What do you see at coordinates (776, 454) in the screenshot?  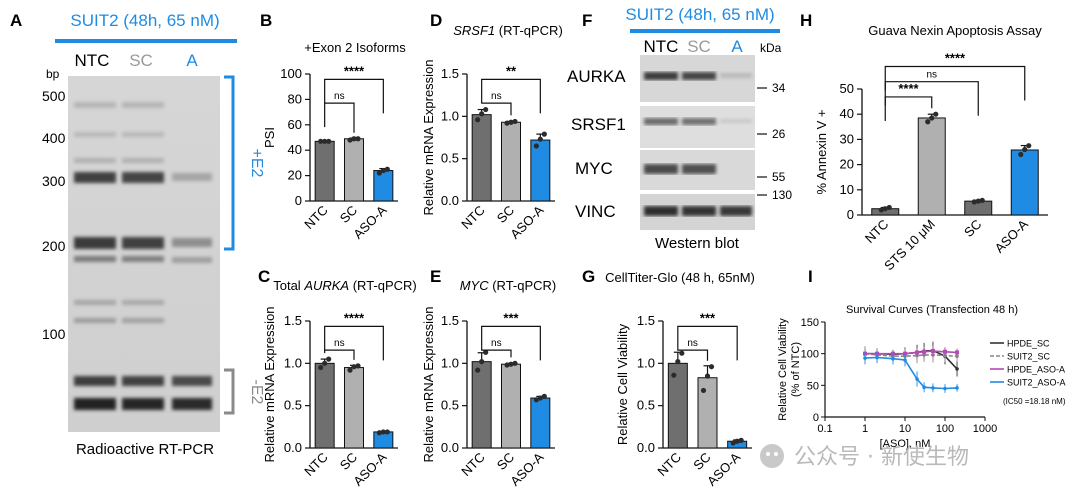 I see `wechat-icon-dot` at bounding box center [776, 454].